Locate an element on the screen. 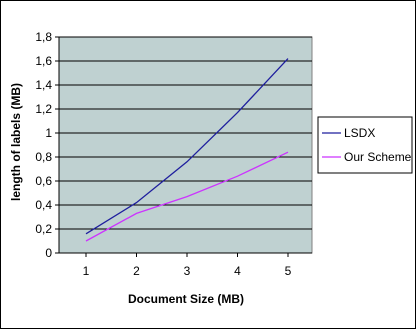 The width and height of the screenshot is (416, 329). legend-box is located at coordinates (365, 145).